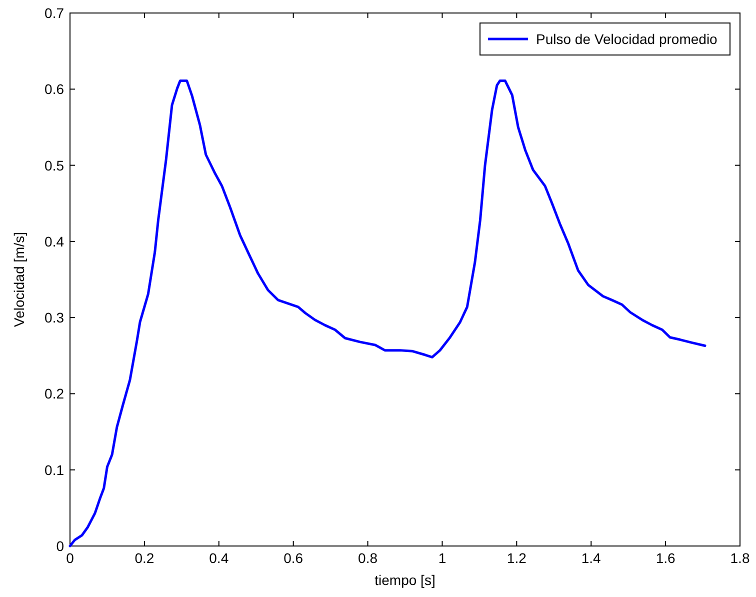 The image size is (756, 597). Describe the element at coordinates (294, 558) in the screenshot. I see `x-tick-label: 0.6` at that location.